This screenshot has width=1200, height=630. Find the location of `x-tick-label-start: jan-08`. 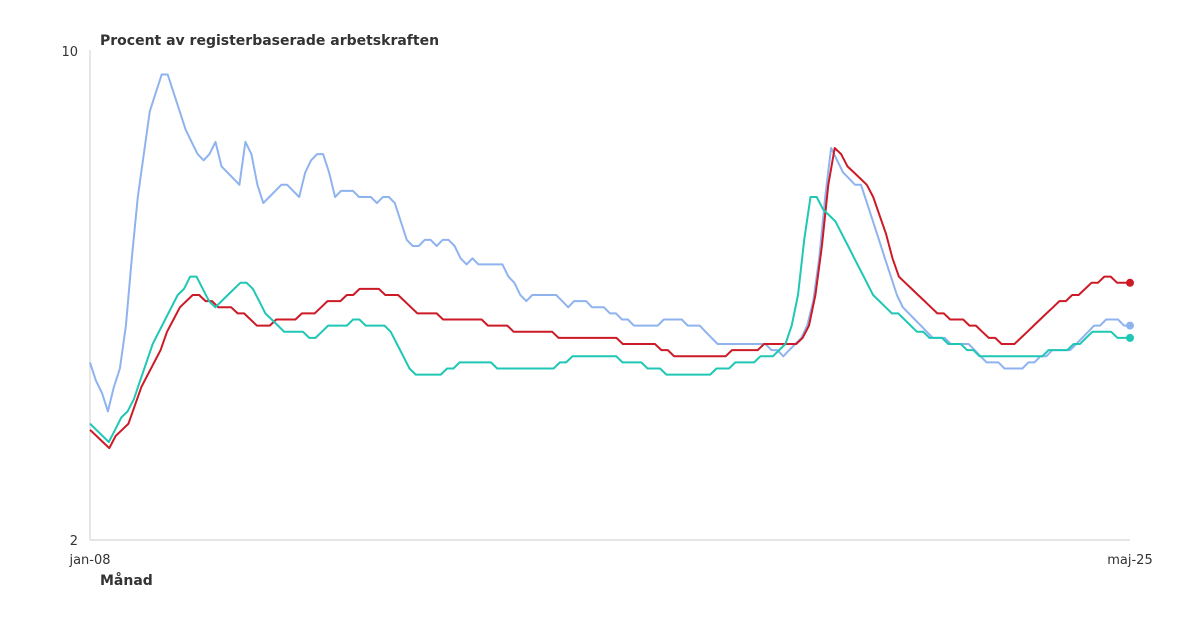

x-tick-label-start: jan-08 is located at coordinates (89, 560).